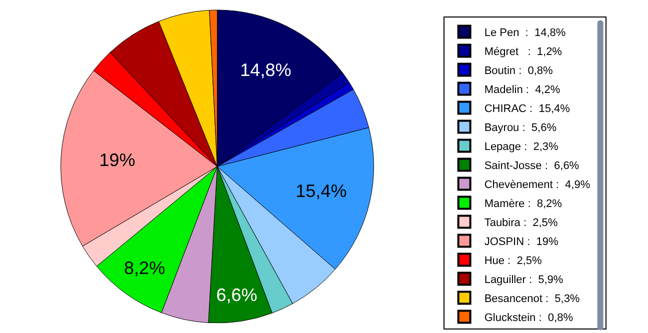 The image size is (648, 333). What do you see at coordinates (513, 261) in the screenshot?
I see `legend-label: Hue : 2,5%` at bounding box center [513, 261].